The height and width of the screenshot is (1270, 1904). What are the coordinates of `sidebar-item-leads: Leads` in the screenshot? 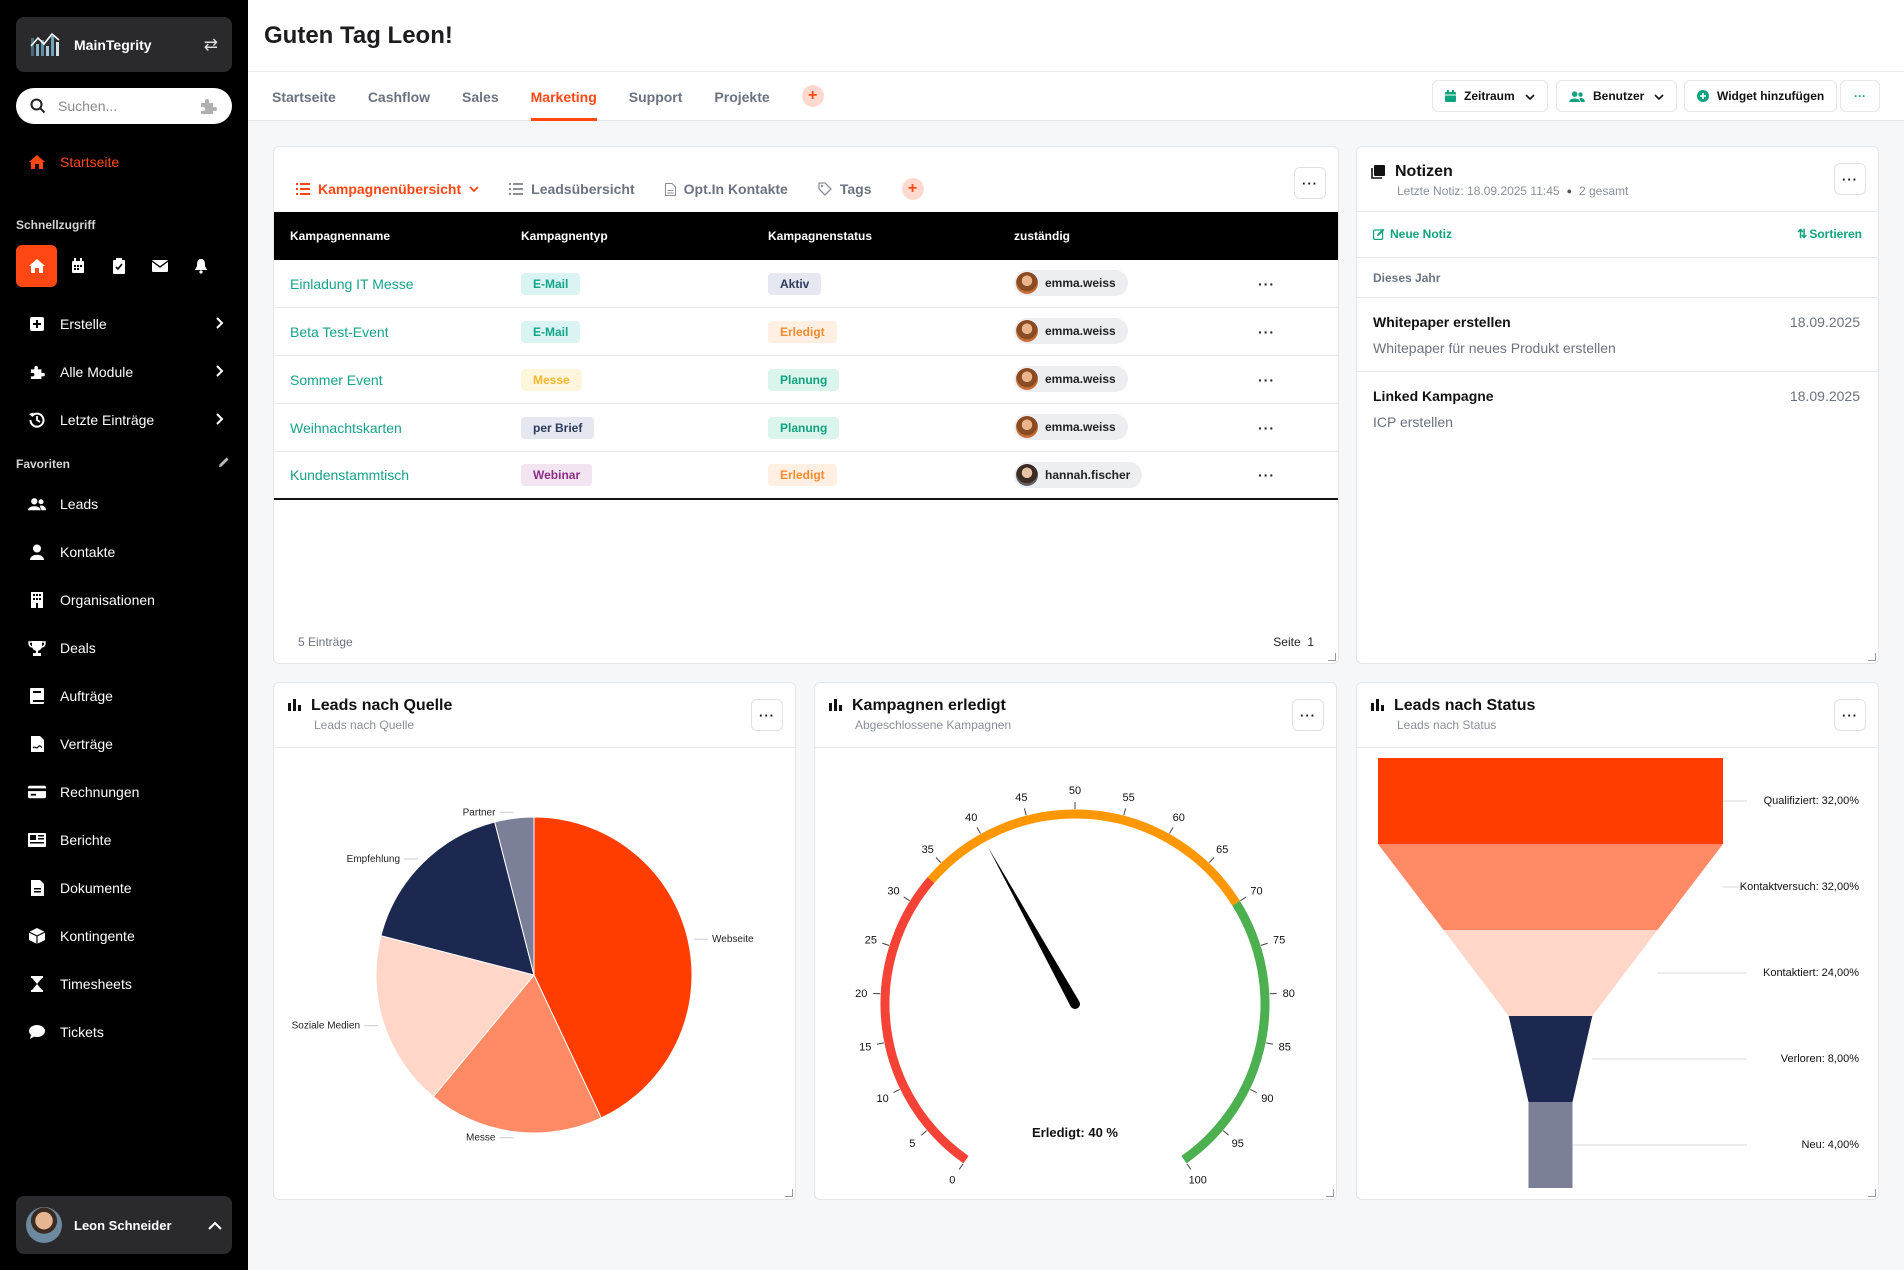 It's located at (126, 504).